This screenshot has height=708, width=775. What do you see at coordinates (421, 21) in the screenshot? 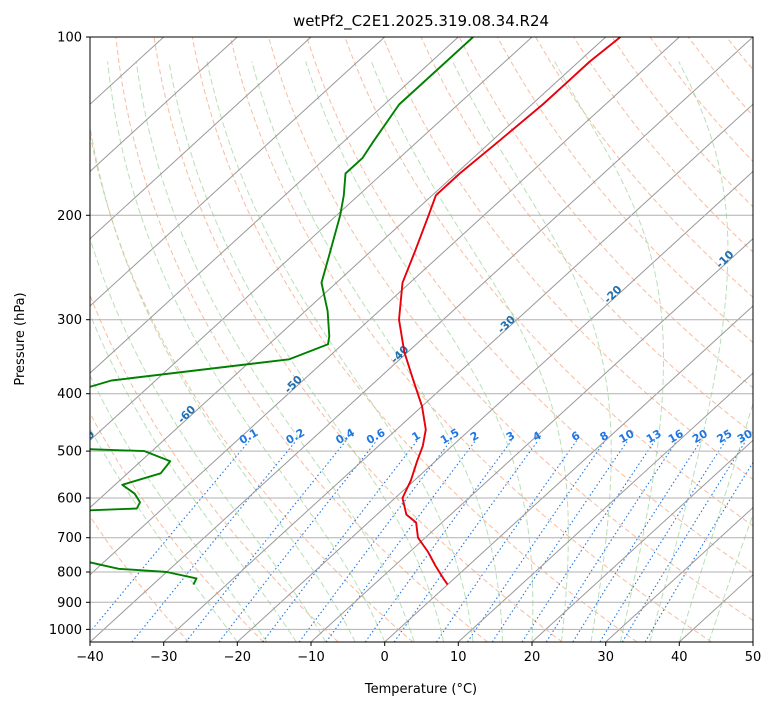
I see `chart-title: wetPf2_C2E1.2025.319.08.34.R24` at bounding box center [421, 21].